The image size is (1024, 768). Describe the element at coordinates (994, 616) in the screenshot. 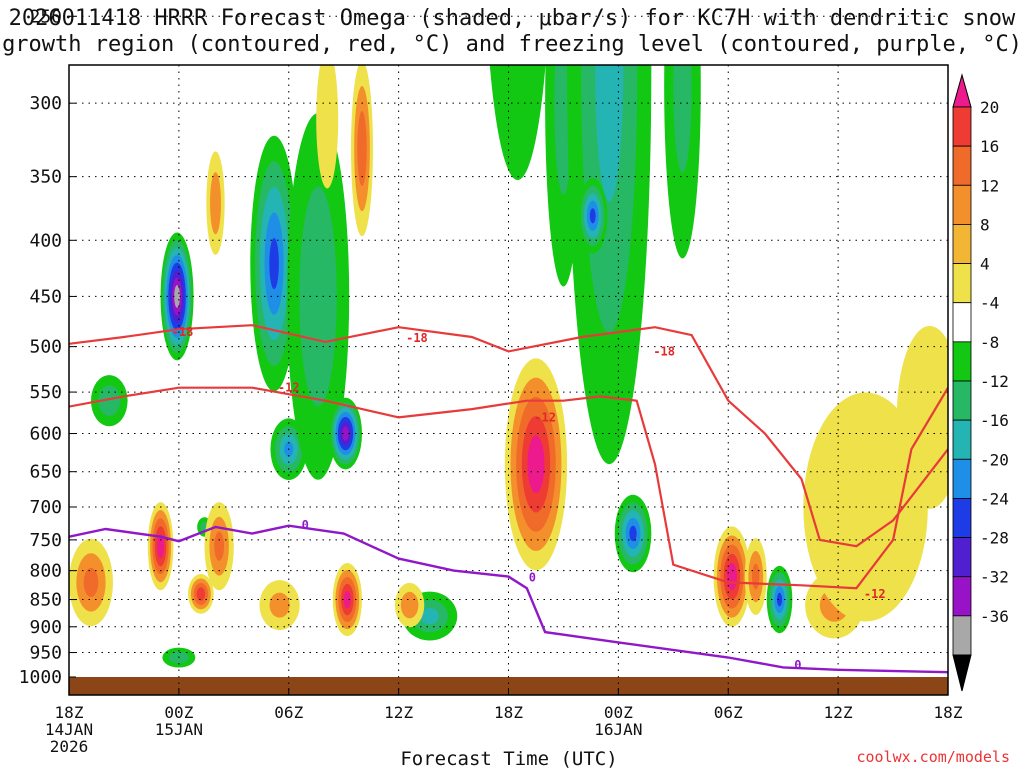

I see `colorbar-label: -36` at that location.